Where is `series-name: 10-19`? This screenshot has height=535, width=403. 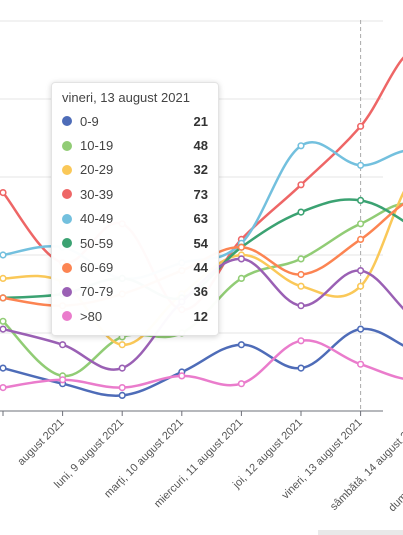 series-name: 10-19 is located at coordinates (97, 146).